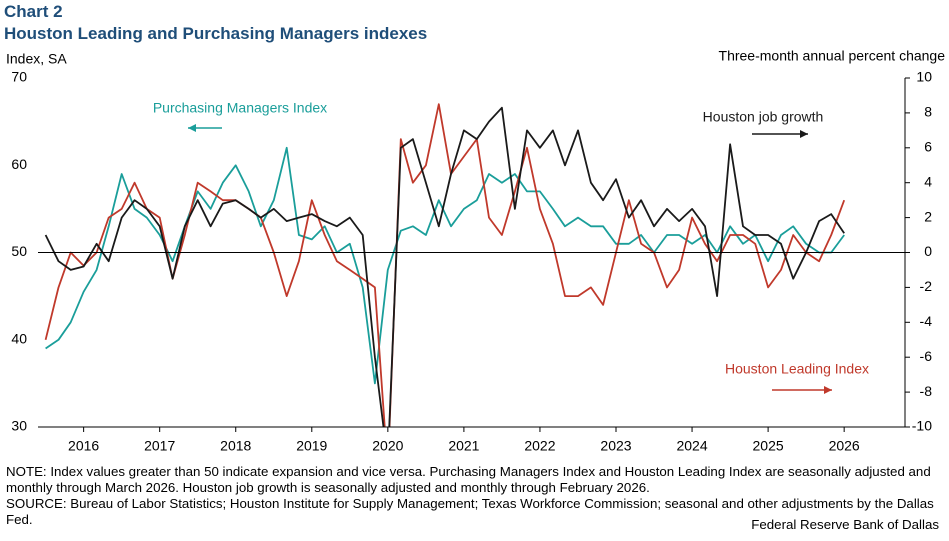 The image size is (949, 541). I want to click on series-label: Purchasing Managers Index, so click(240, 108).